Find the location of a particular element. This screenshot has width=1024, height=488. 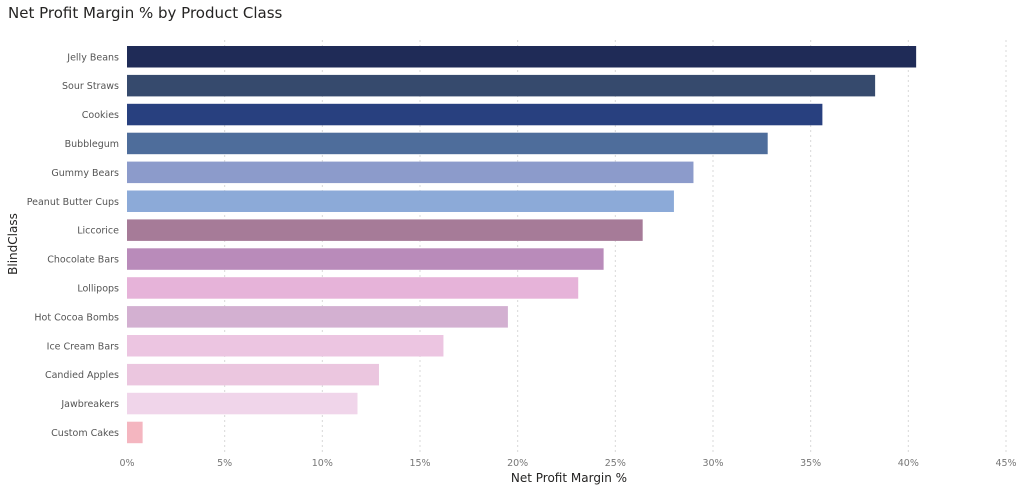

category-label: Candied Apples is located at coordinates (82, 375).